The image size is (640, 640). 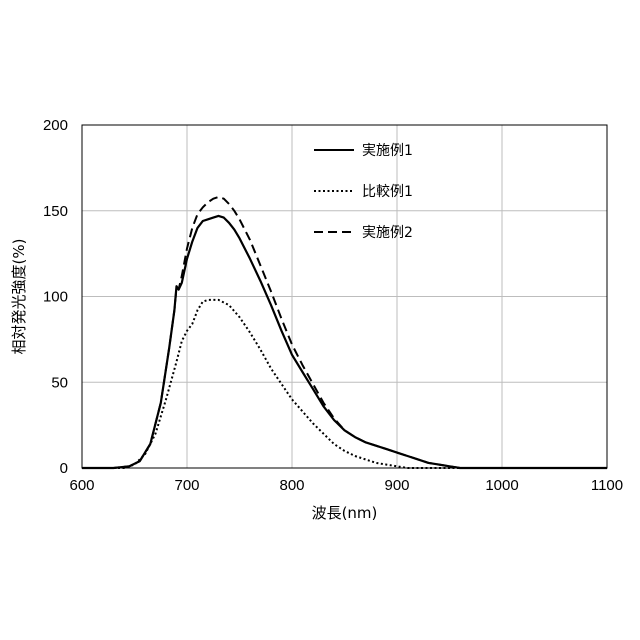 What do you see at coordinates (387, 233) in the screenshot?
I see `legend-label-3: 実施例2` at bounding box center [387, 233].